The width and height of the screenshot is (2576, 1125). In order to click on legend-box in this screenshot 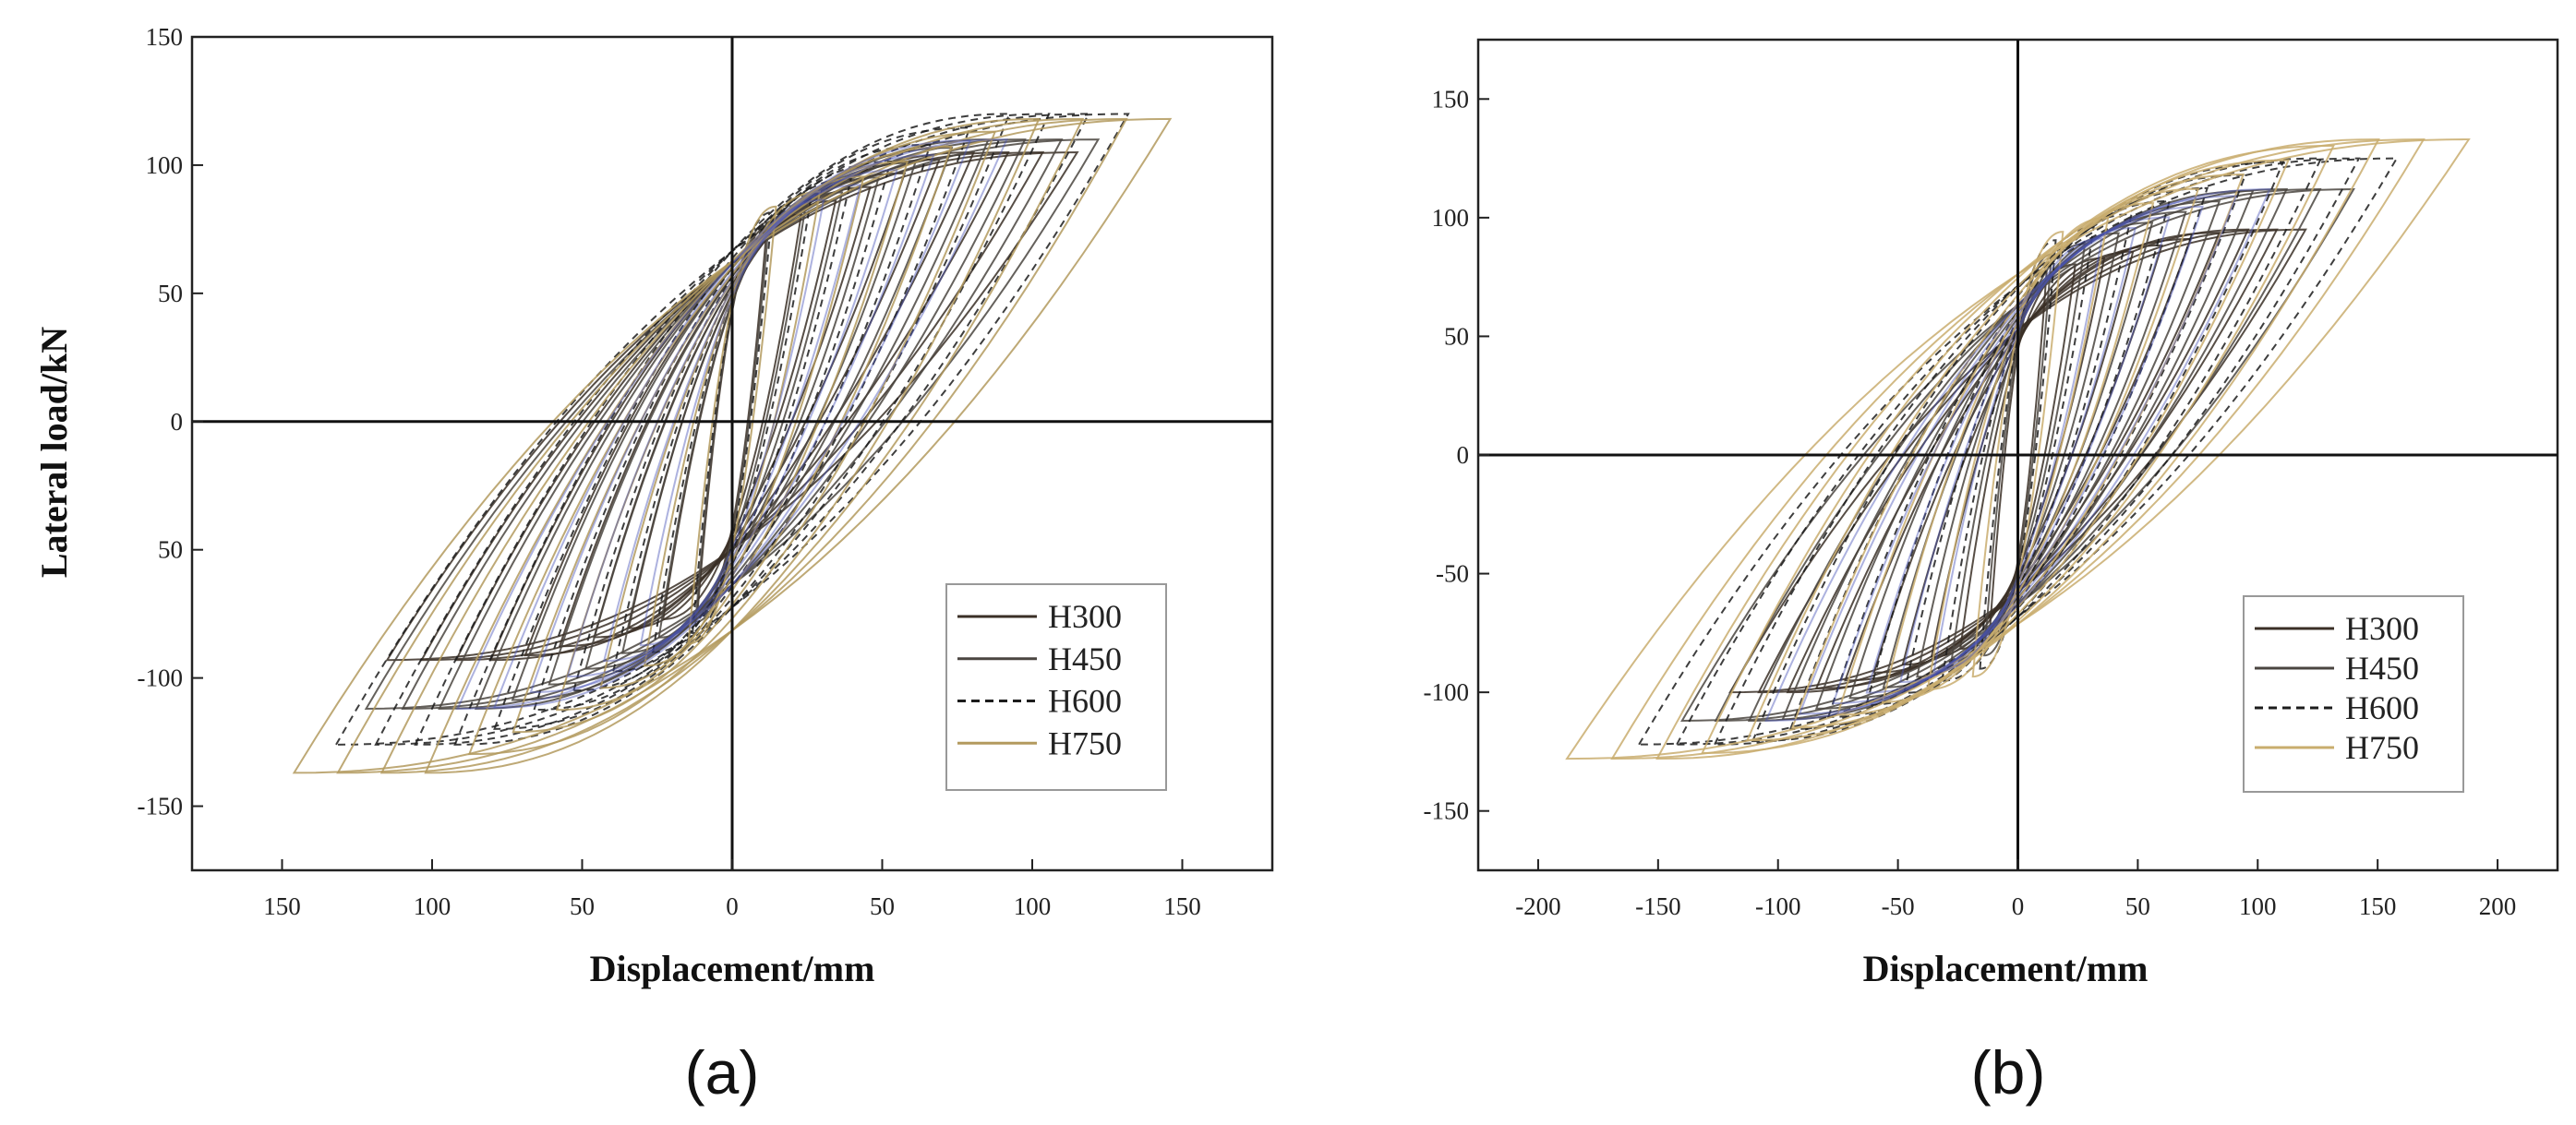, I will do `click(1056, 687)`.